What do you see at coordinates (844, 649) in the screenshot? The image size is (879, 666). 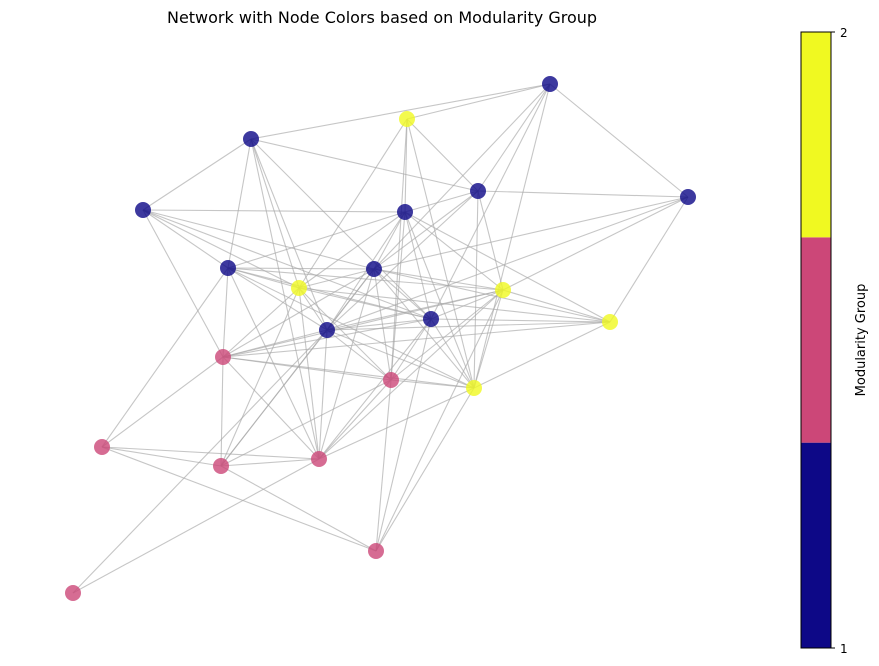 I see `colorbar-tick-label-min: 1` at bounding box center [844, 649].